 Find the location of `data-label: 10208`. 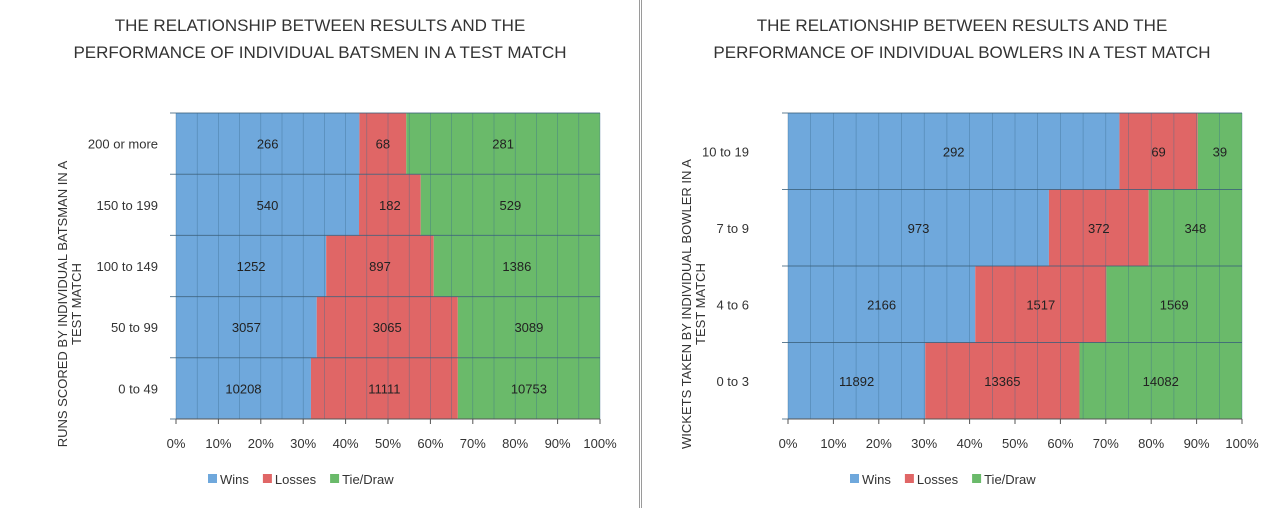

data-label: 10208 is located at coordinates (243, 388).